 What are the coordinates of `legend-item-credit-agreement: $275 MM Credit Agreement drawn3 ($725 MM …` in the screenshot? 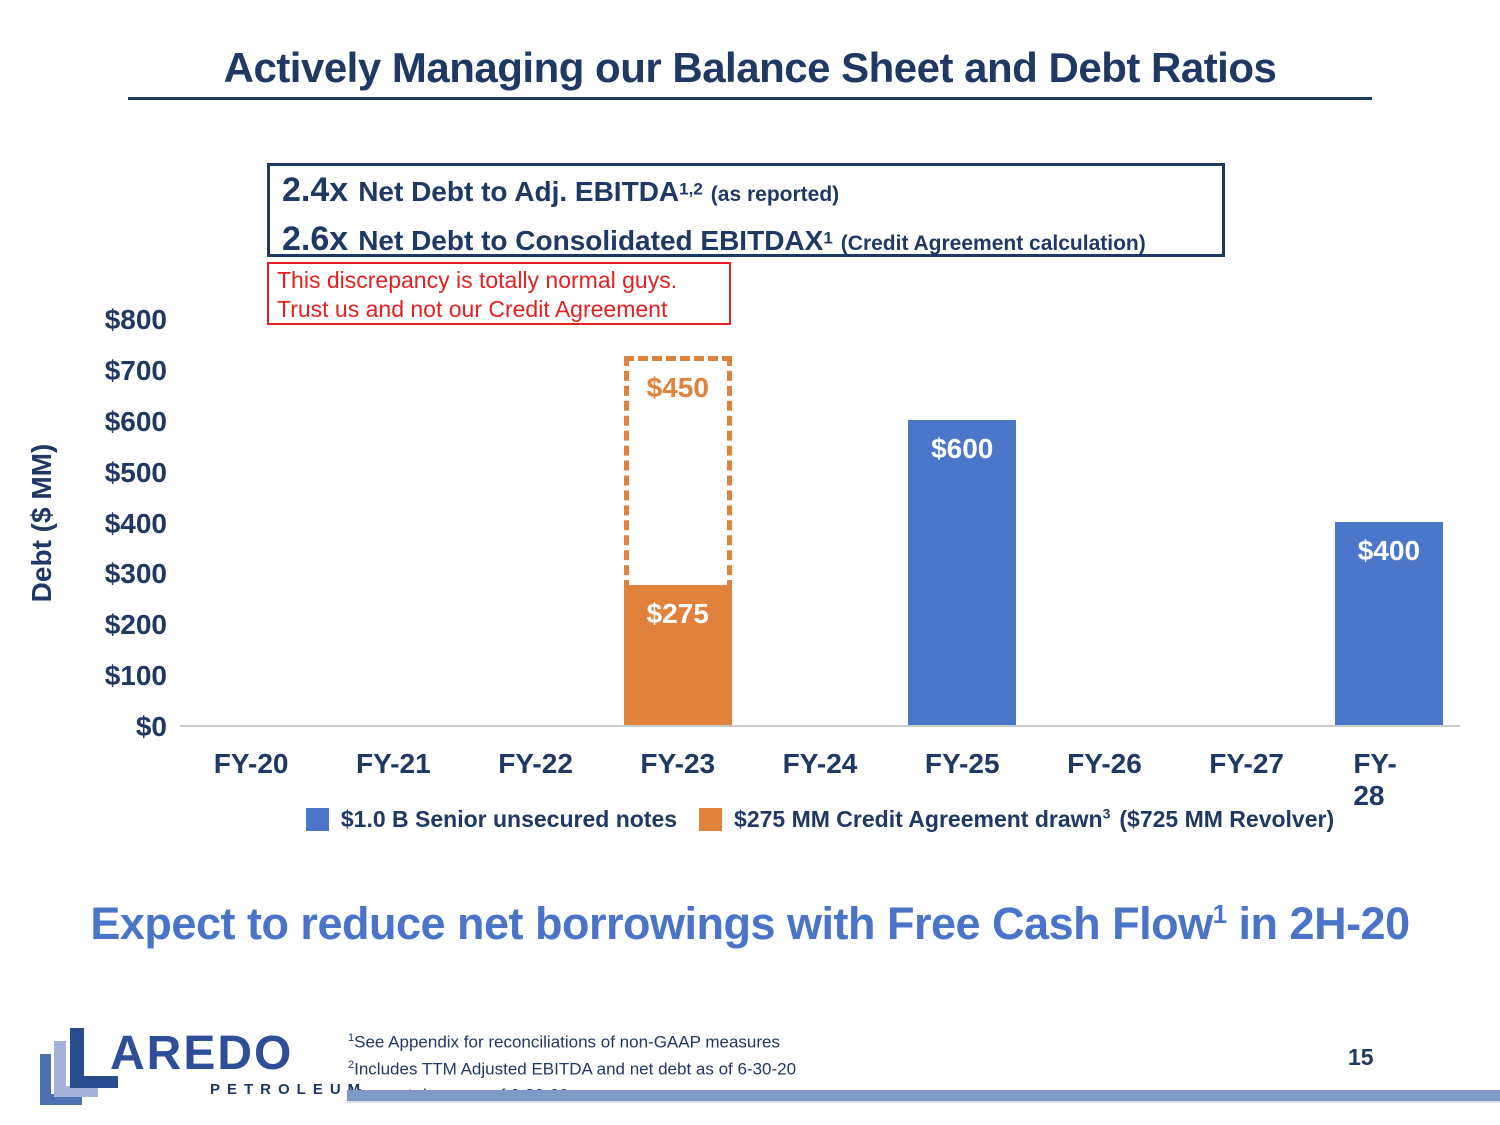 It's located at (1016, 819).